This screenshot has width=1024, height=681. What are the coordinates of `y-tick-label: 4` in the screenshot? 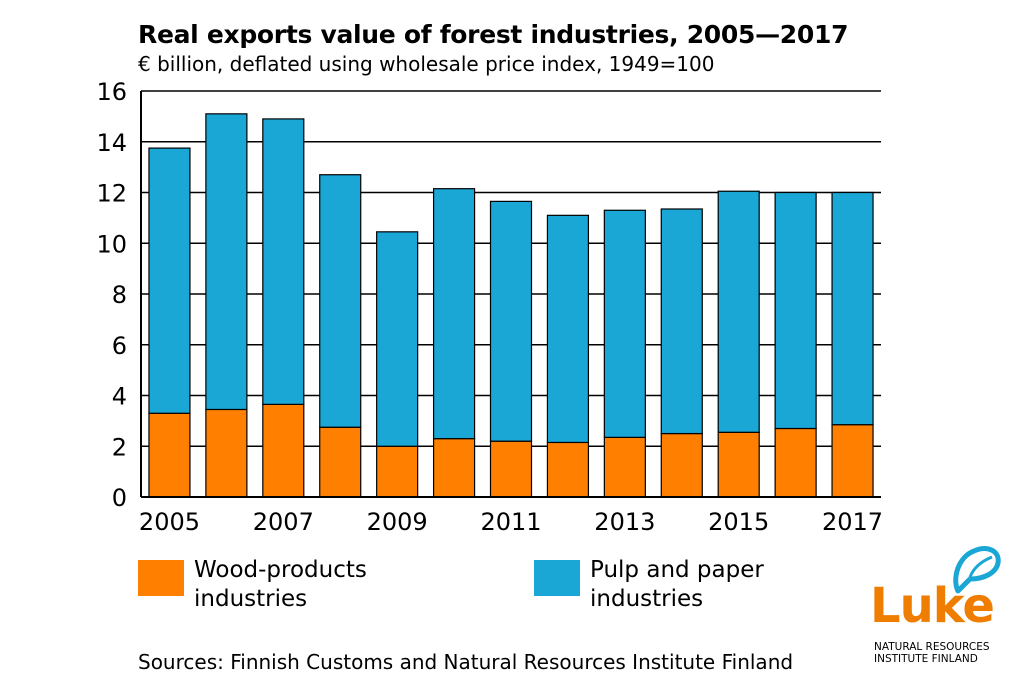 It's located at (119, 397).